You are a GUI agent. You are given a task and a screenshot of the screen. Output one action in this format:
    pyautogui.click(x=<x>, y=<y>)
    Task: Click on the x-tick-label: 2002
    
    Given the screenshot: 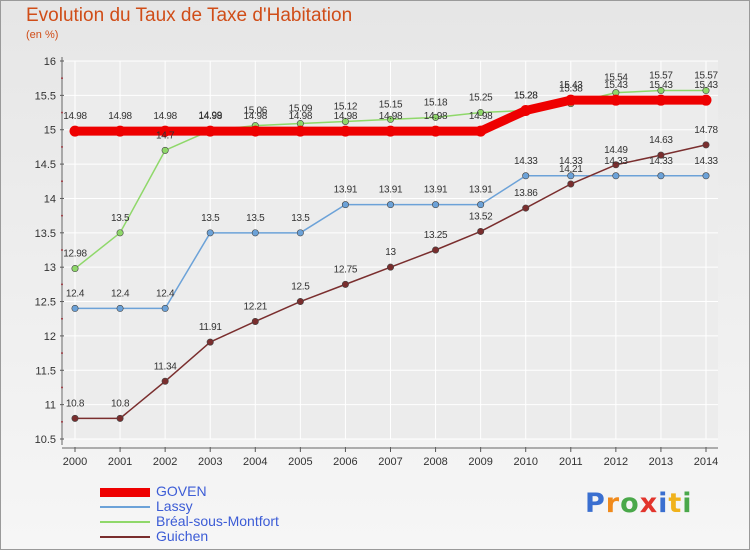 What is the action you would take?
    pyautogui.click(x=165, y=462)
    